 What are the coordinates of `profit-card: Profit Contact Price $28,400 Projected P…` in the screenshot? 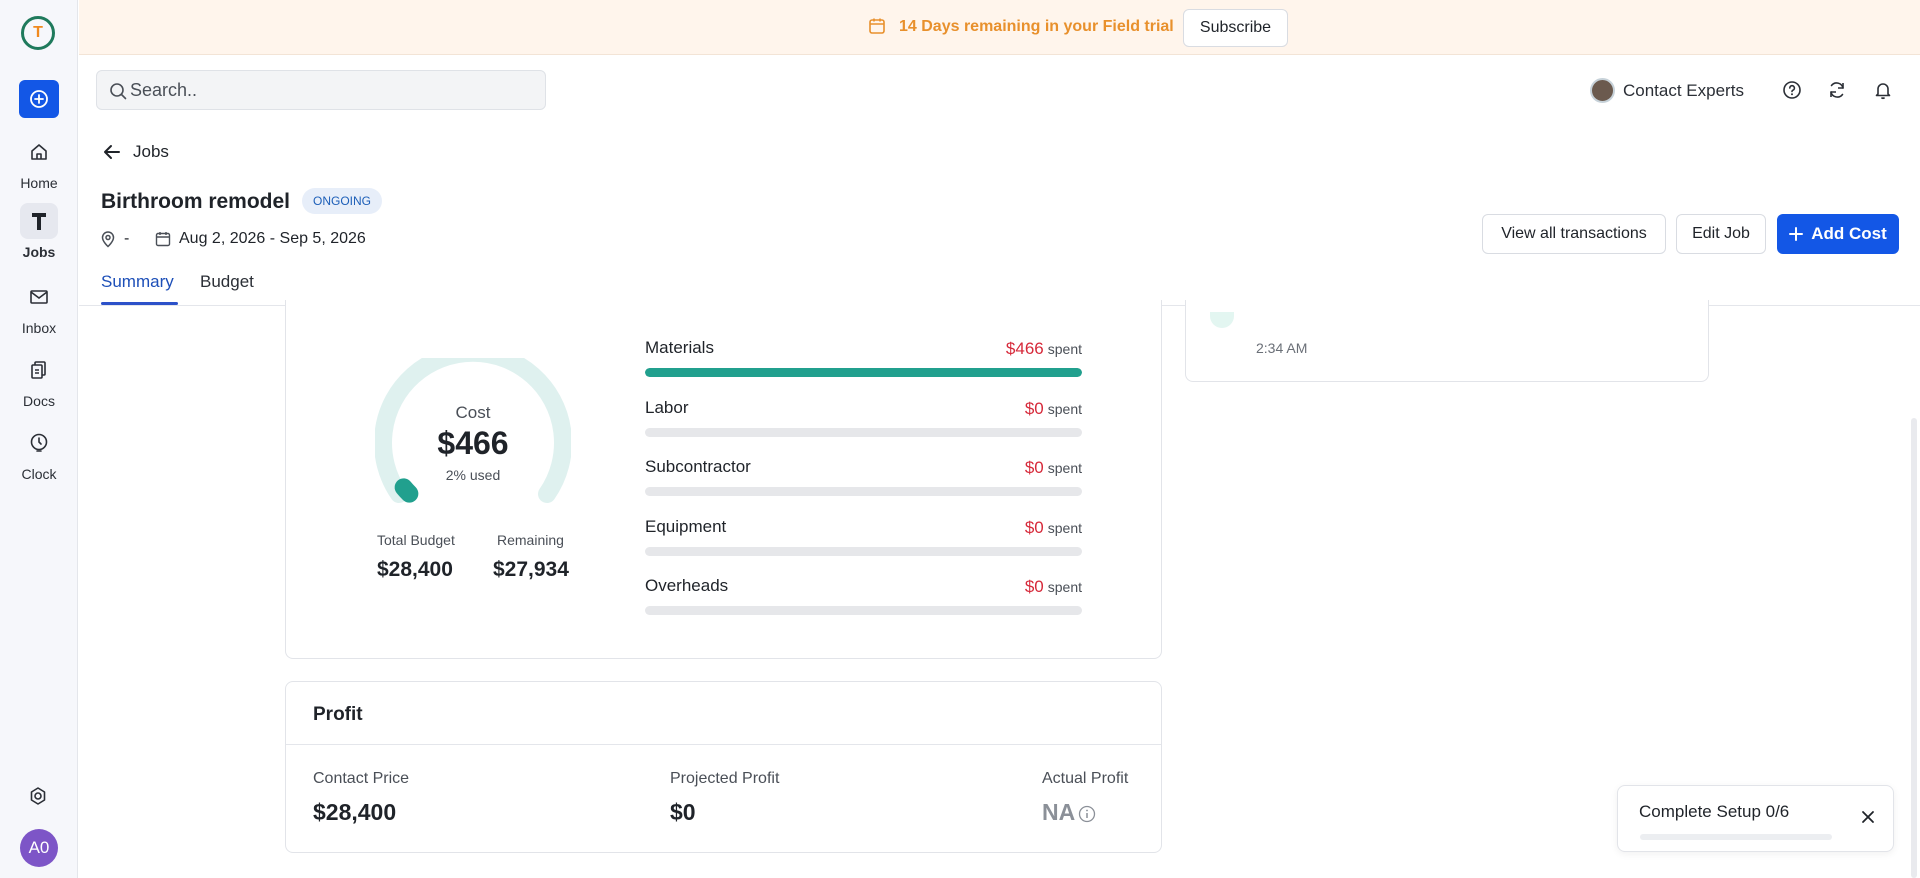 It's located at (723, 767).